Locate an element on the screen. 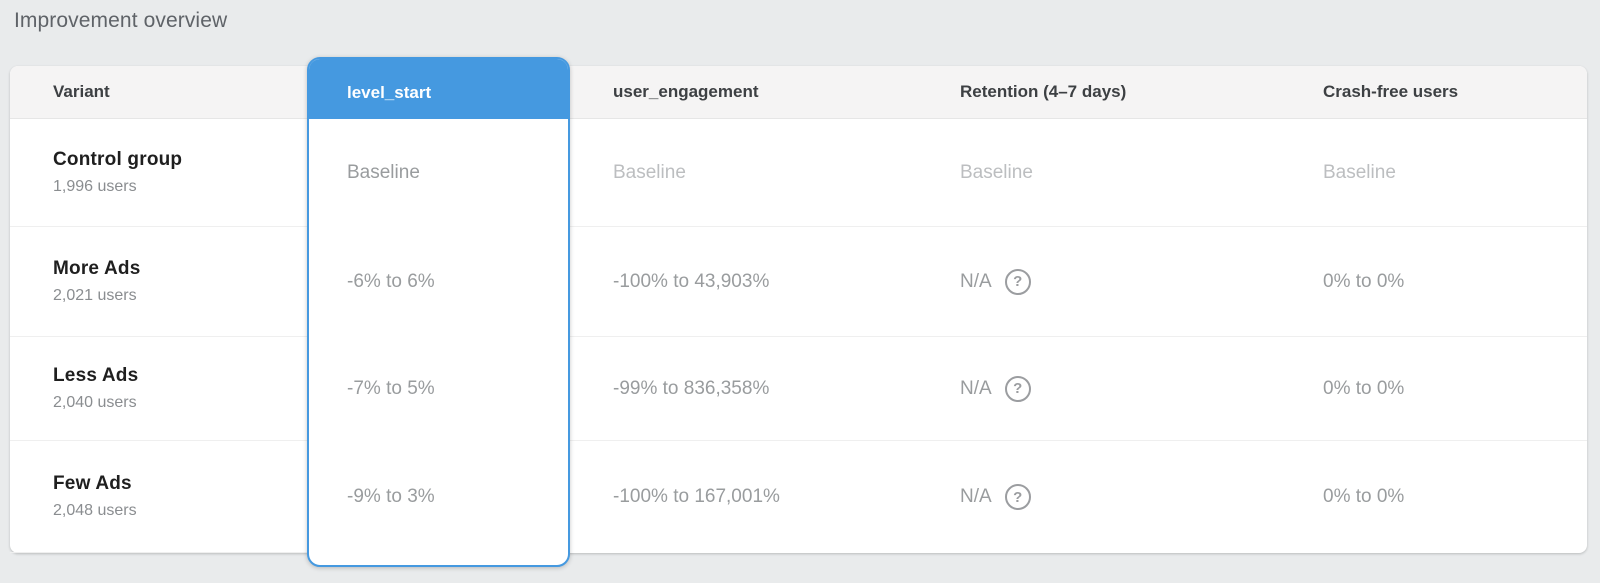  table-row-variant: Less Ads 2,040 users is located at coordinates (158, 389).